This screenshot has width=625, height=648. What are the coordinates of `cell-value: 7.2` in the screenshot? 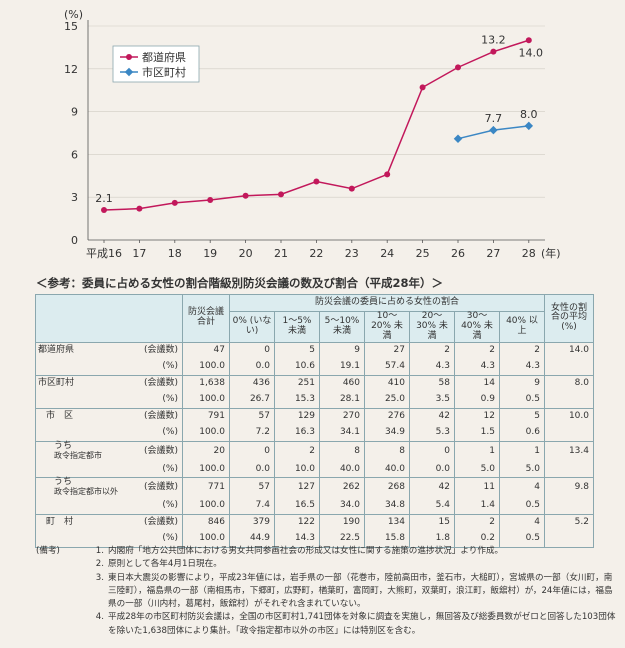 It's located at (252, 433).